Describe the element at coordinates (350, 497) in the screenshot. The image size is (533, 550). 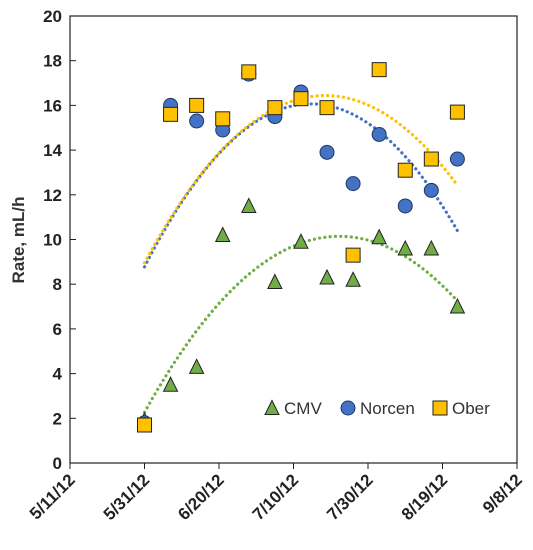
I see `x-tick-label: 7/30/12` at that location.